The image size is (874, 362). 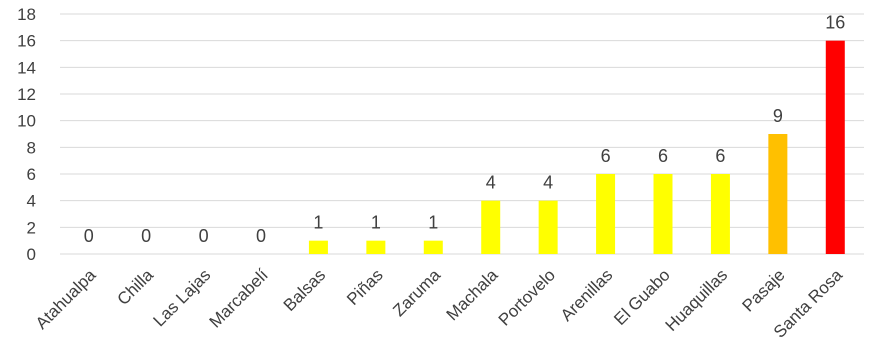 What do you see at coordinates (835, 23) in the screenshot?
I see `data-label-13: 16` at bounding box center [835, 23].